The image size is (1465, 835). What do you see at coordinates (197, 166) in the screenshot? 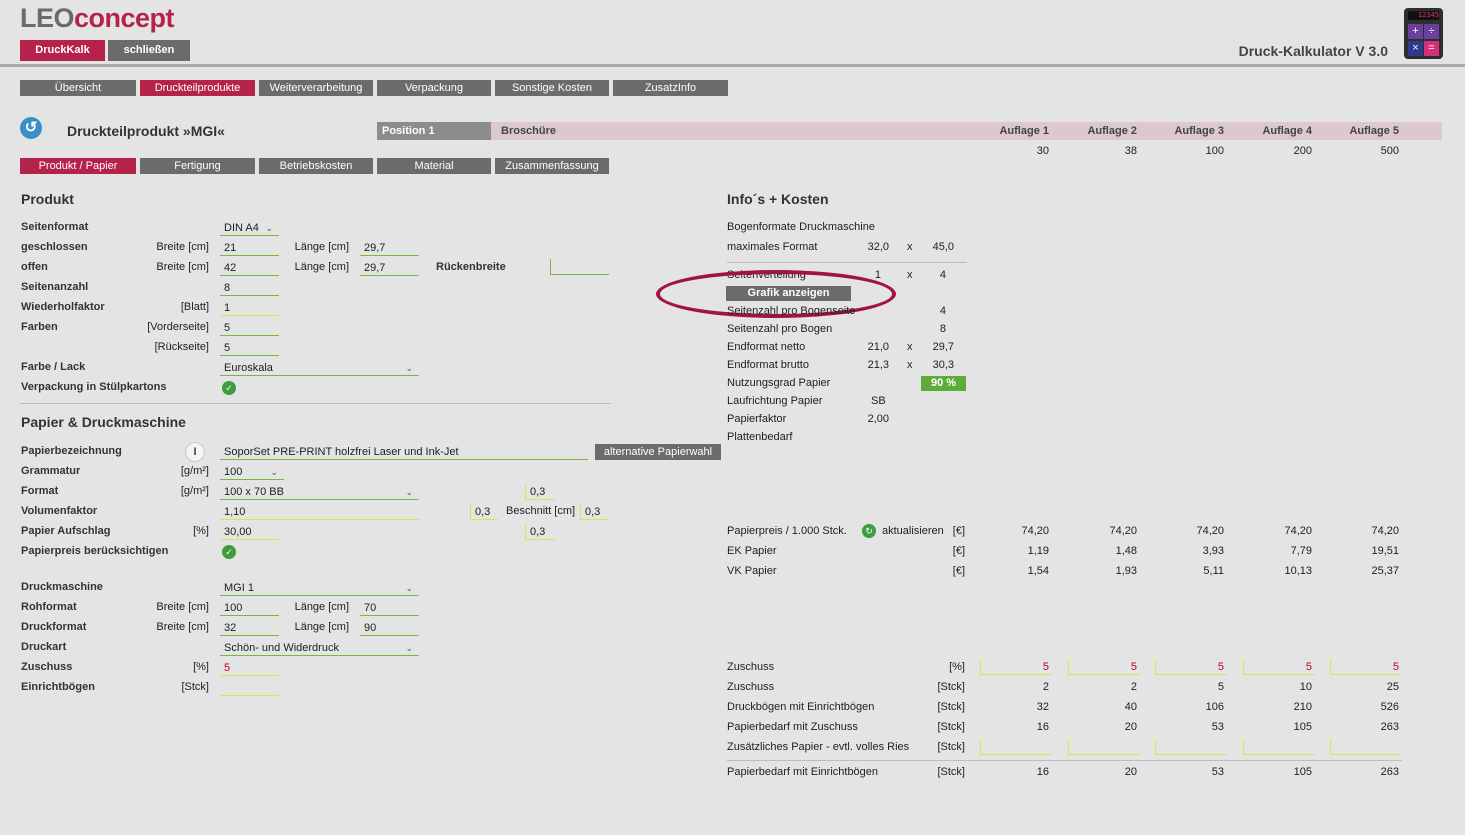
I see `subtab-fertigung: Fertigung` at bounding box center [197, 166].